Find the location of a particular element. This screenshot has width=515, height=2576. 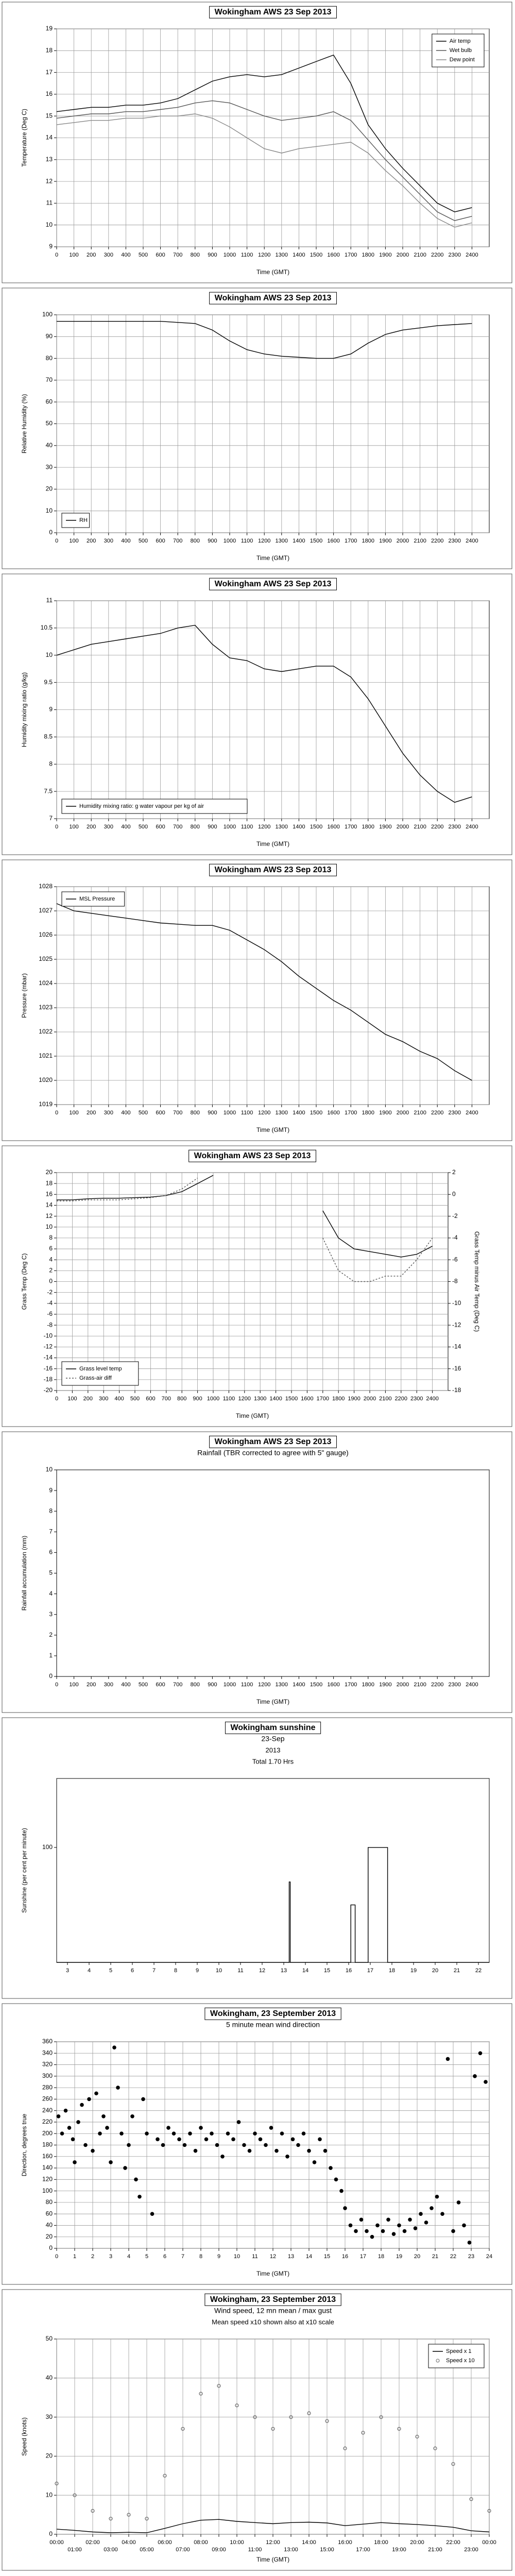

x-tick-label: 600 is located at coordinates (161, 541).